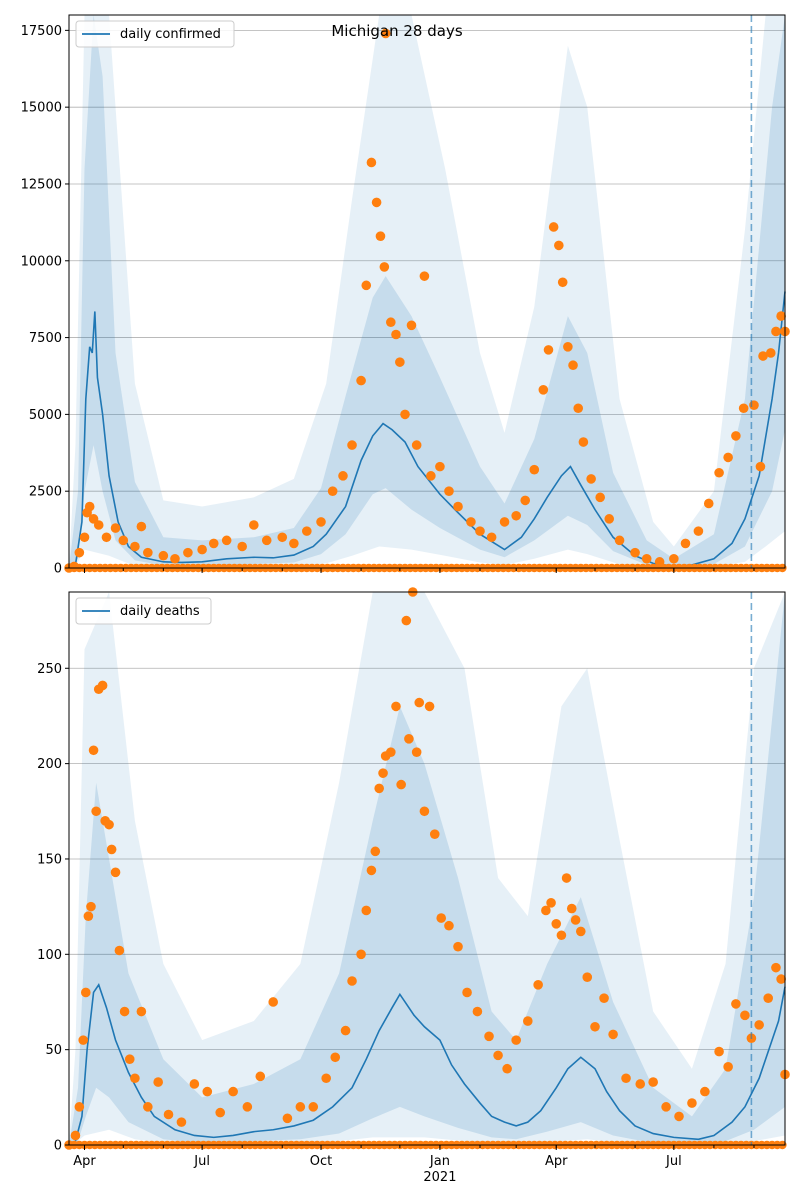 The width and height of the screenshot is (800, 1200). What do you see at coordinates (84, 1161) in the screenshot?
I see `x-tick-label: Apr` at bounding box center [84, 1161].